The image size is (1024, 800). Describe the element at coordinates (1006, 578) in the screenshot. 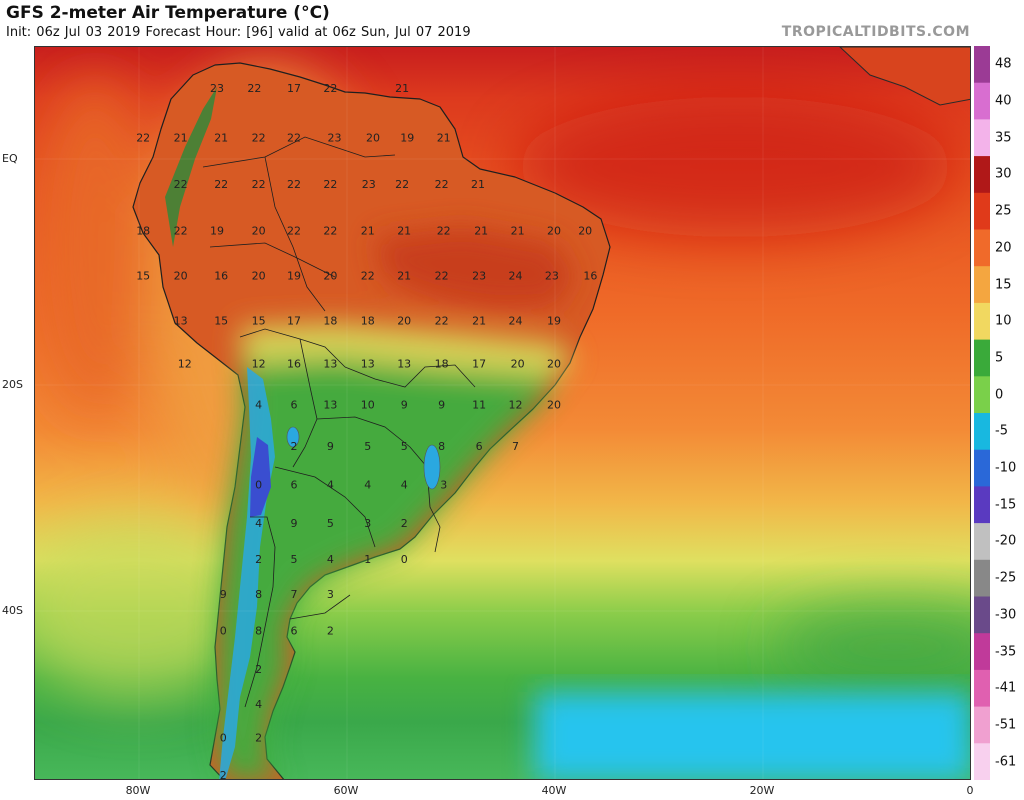

I see `colorbar-label: -25` at that location.